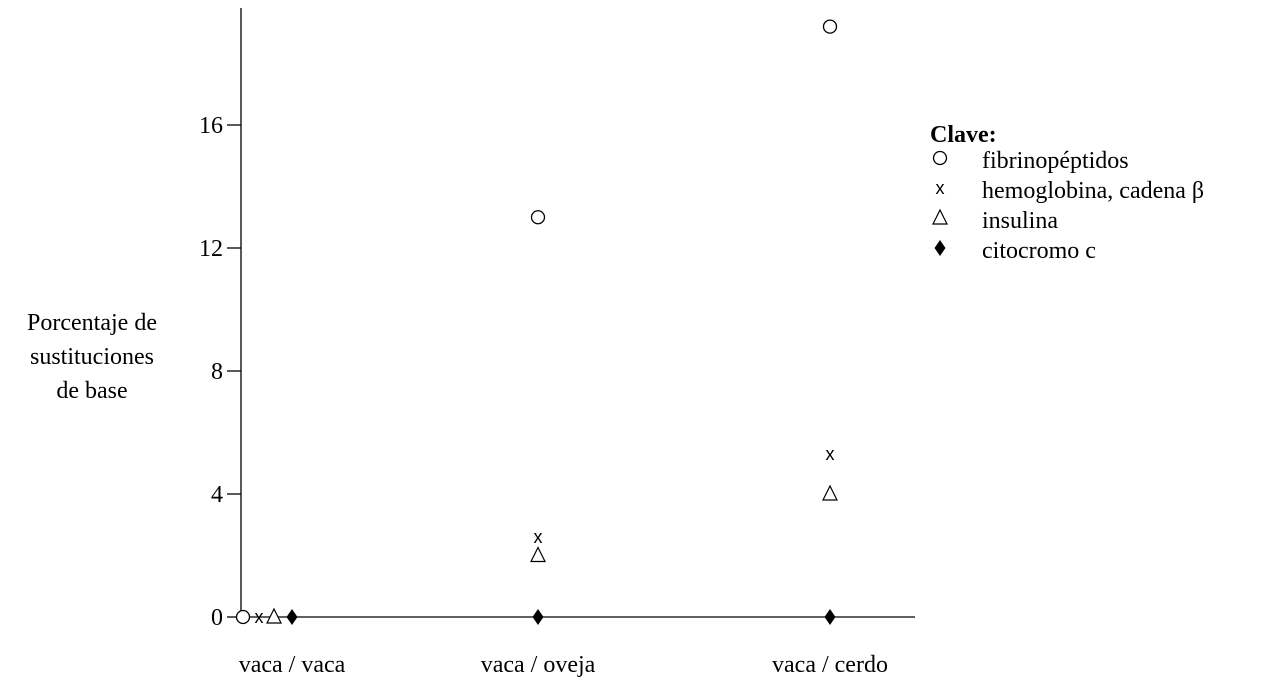 The height and width of the screenshot is (690, 1282). What do you see at coordinates (538, 665) in the screenshot?
I see `x-category-label-1: vaca / oveja` at bounding box center [538, 665].